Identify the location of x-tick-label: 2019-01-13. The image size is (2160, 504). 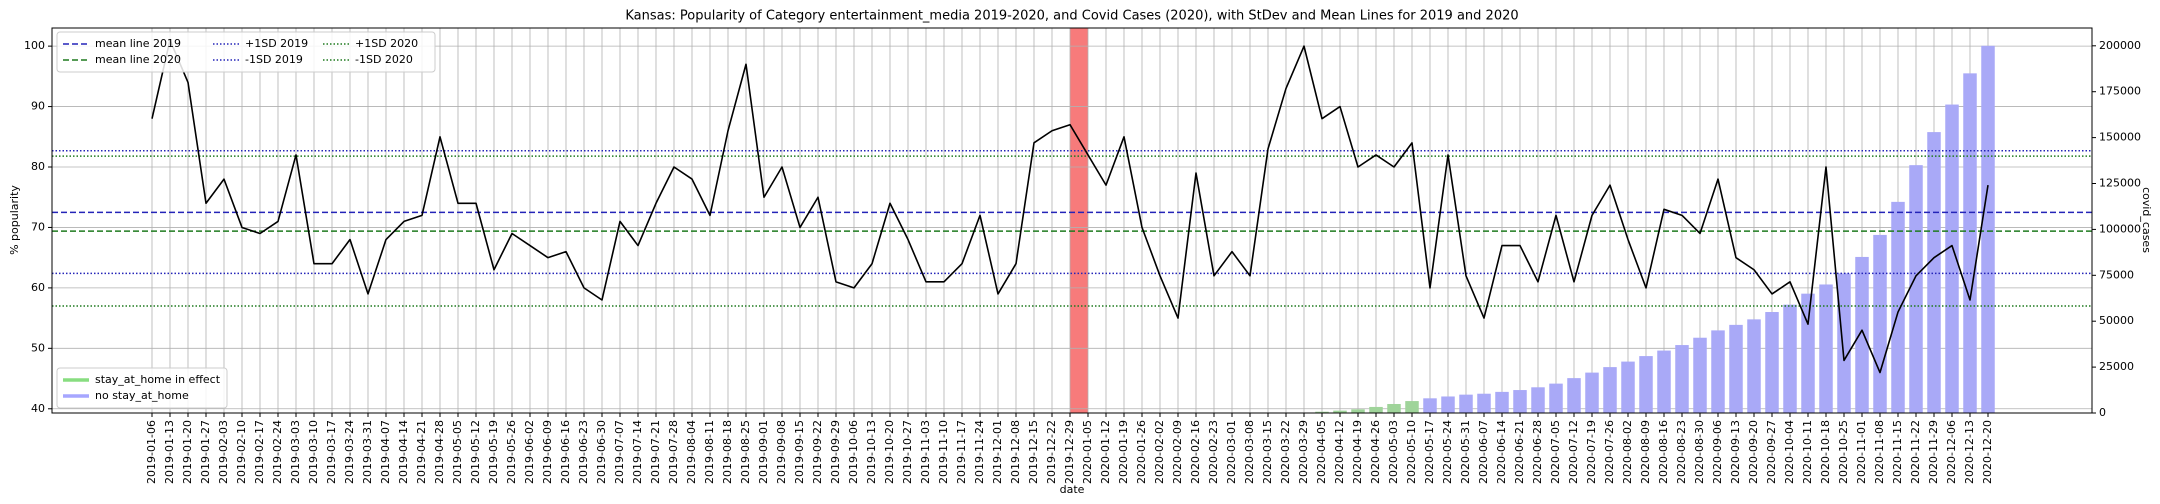
(169, 452).